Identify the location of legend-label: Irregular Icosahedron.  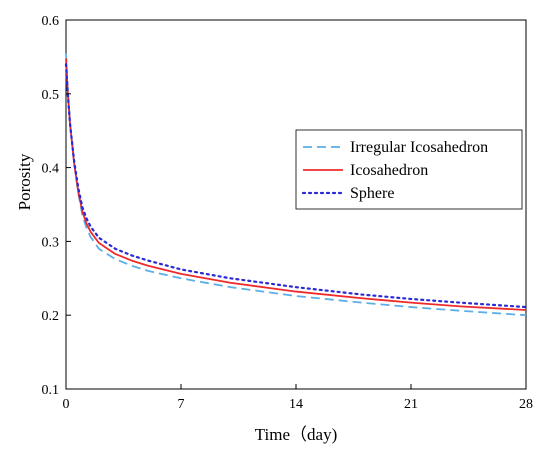
(419, 147).